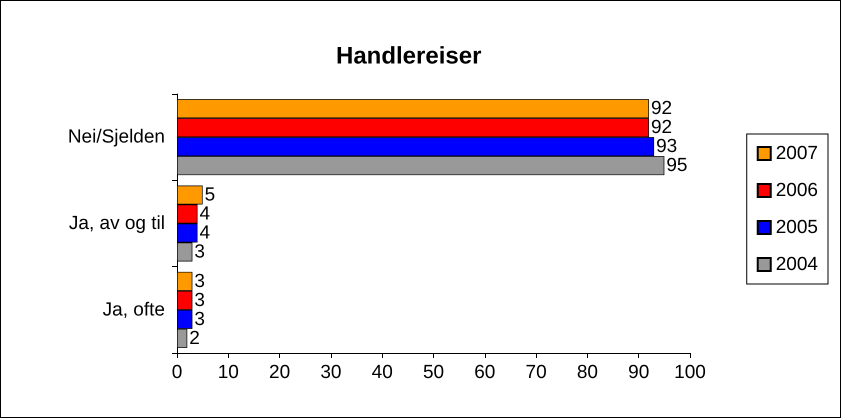  I want to click on legend-label: 2006, so click(797, 190).